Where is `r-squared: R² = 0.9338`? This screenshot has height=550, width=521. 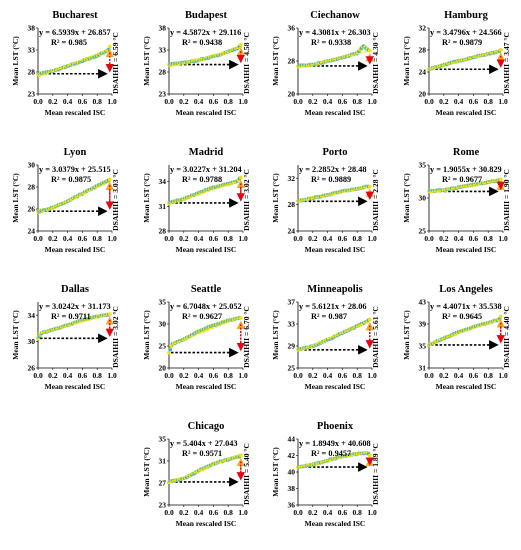 r-squared: R² = 0.9338 is located at coordinates (331, 42).